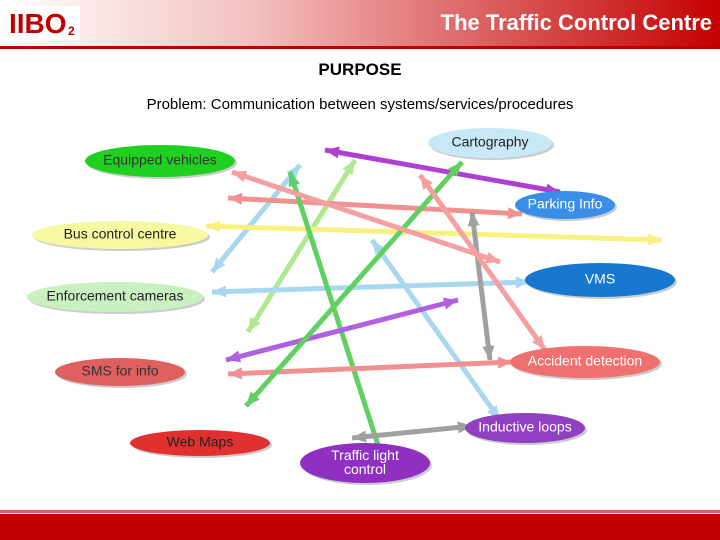 The height and width of the screenshot is (540, 720). I want to click on node-label: Web Maps, so click(200, 442).